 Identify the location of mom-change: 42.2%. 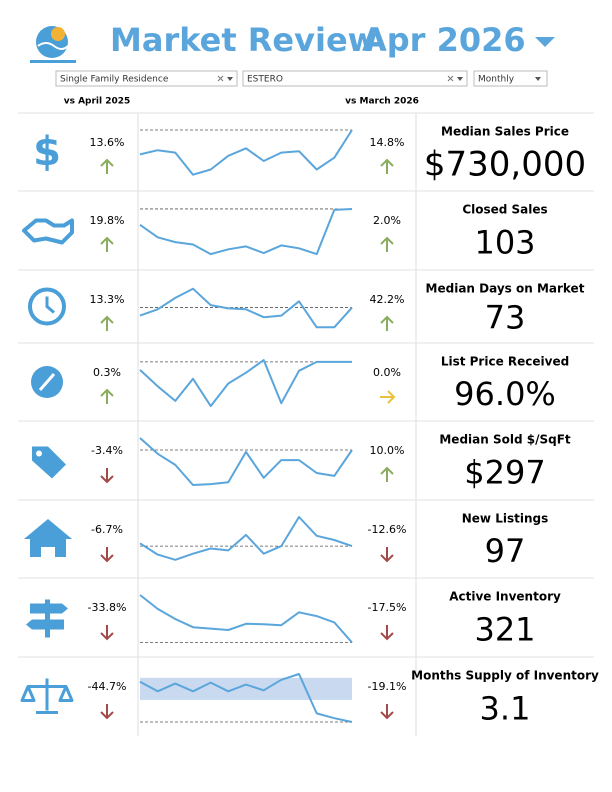
(387, 299).